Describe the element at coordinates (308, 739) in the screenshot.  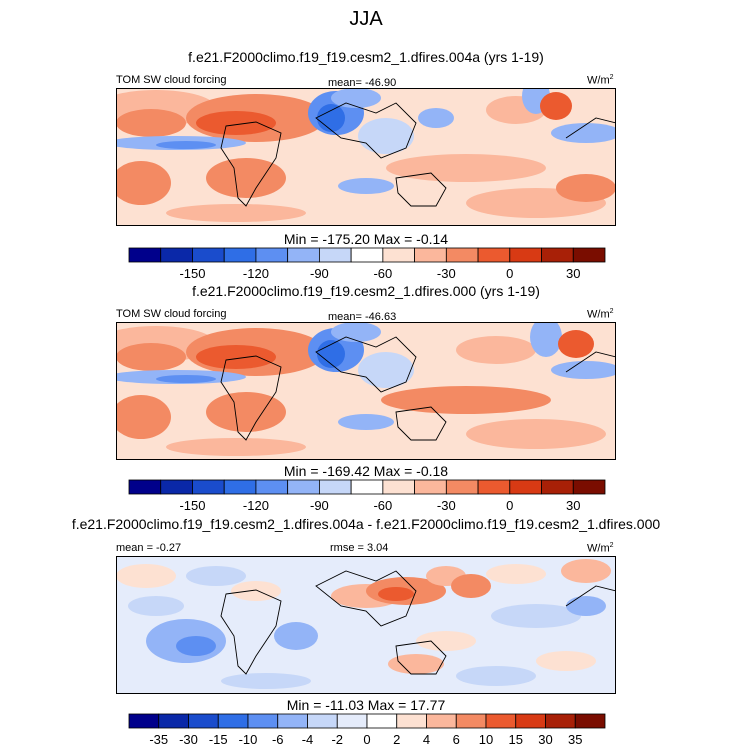
I see `colorbar-tick-label: -4` at that location.